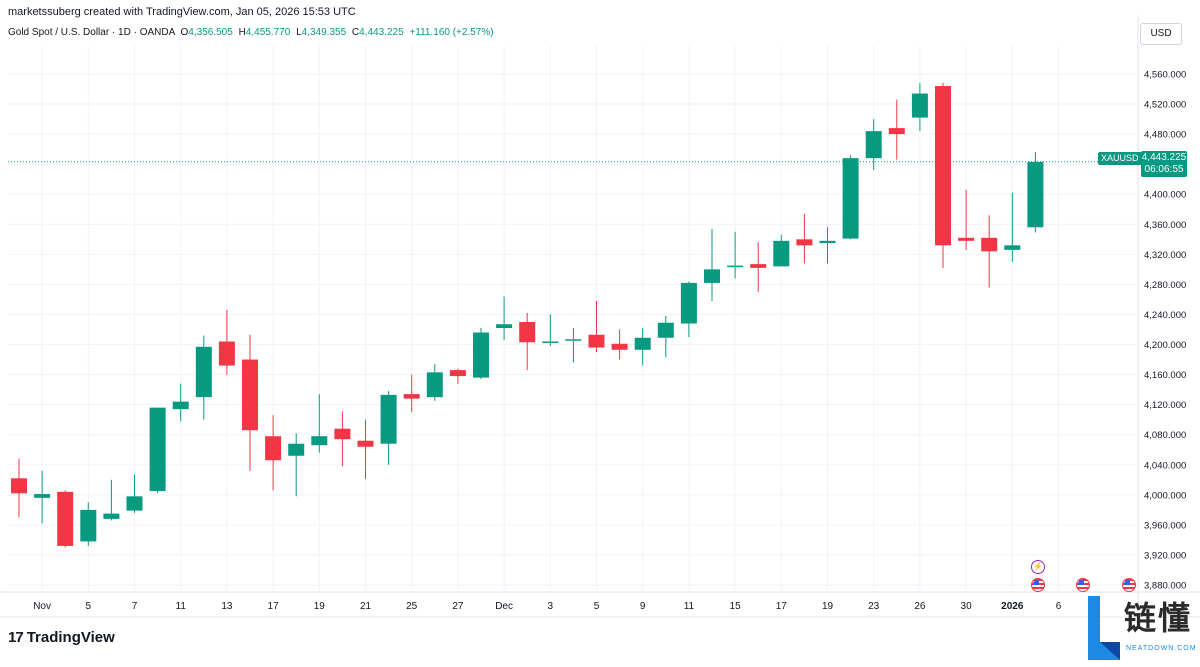 The height and width of the screenshot is (667, 1200). I want to click on price-tick-label: 4,160.000, so click(1165, 375).